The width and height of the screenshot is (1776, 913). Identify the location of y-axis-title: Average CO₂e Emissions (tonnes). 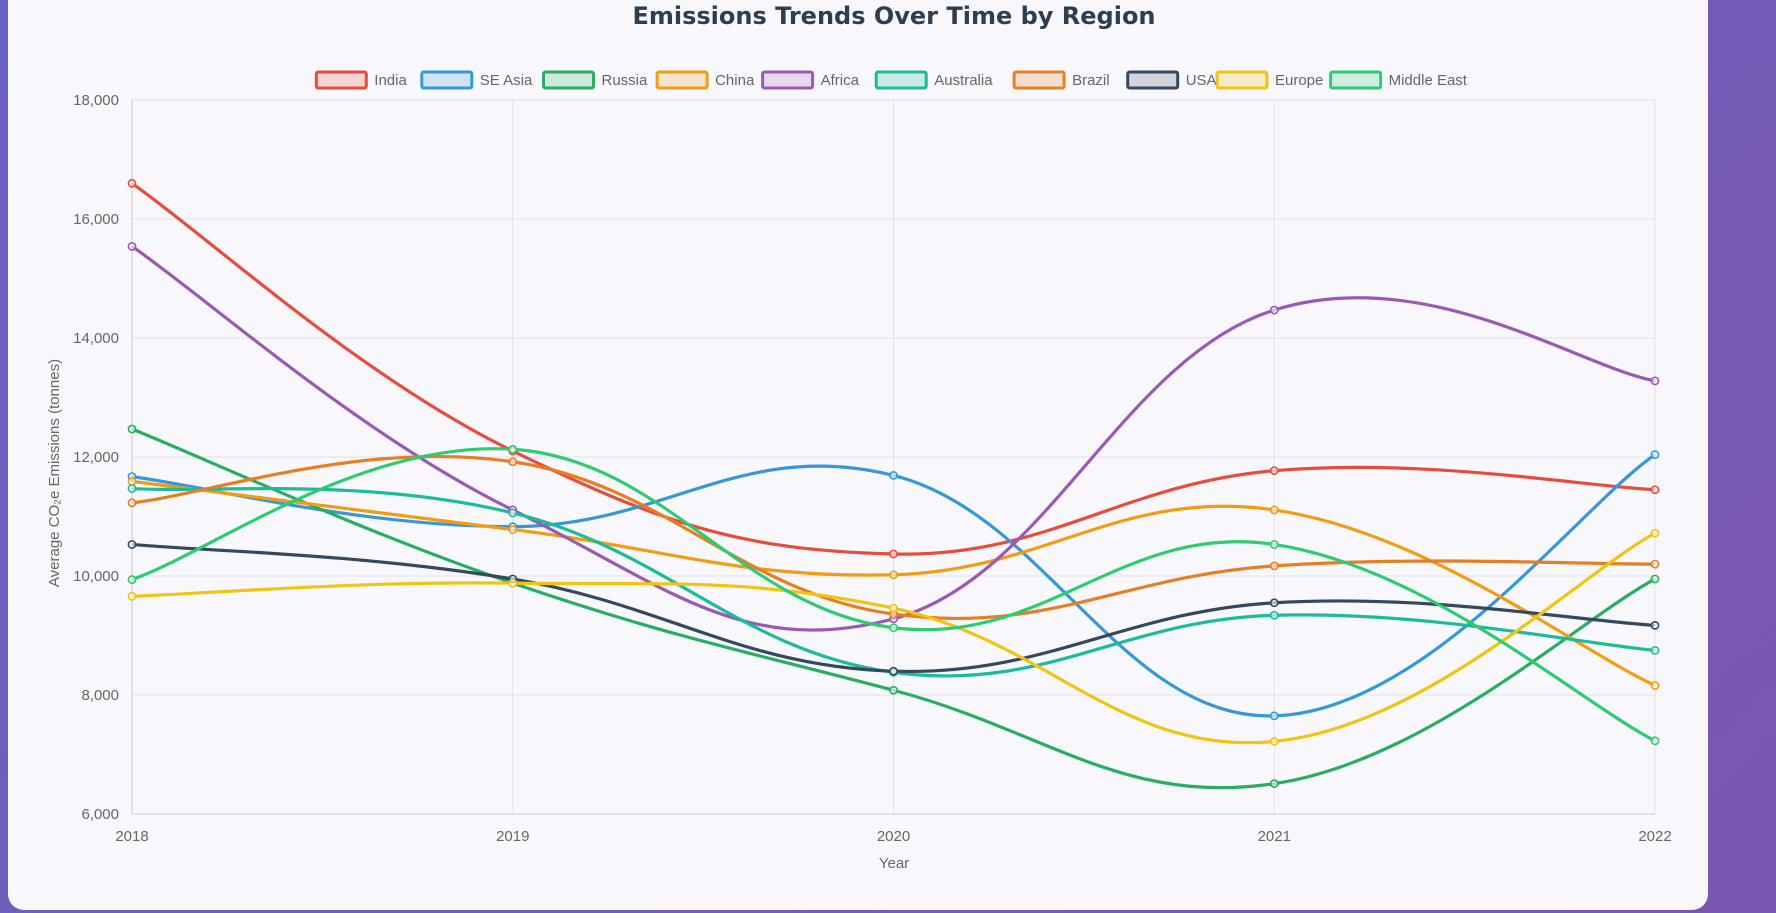
(54, 473).